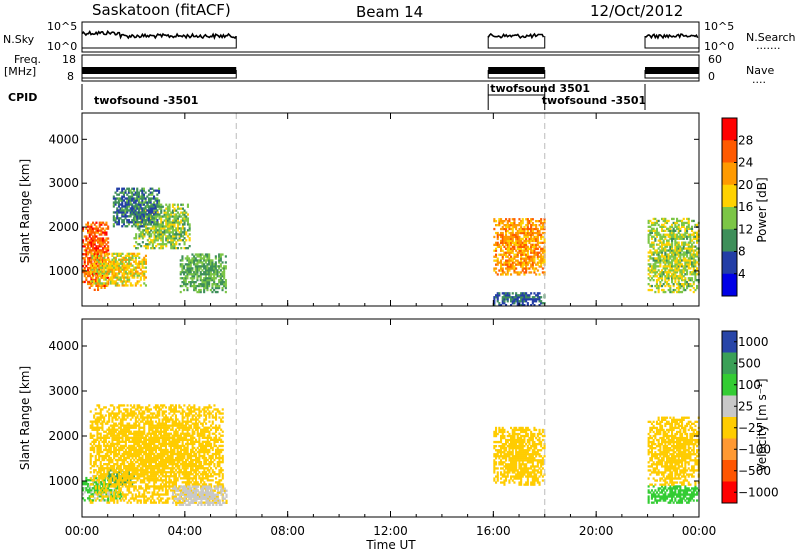 The image size is (800, 558). I want to click on colorbar-swatch, so click(729, 196).